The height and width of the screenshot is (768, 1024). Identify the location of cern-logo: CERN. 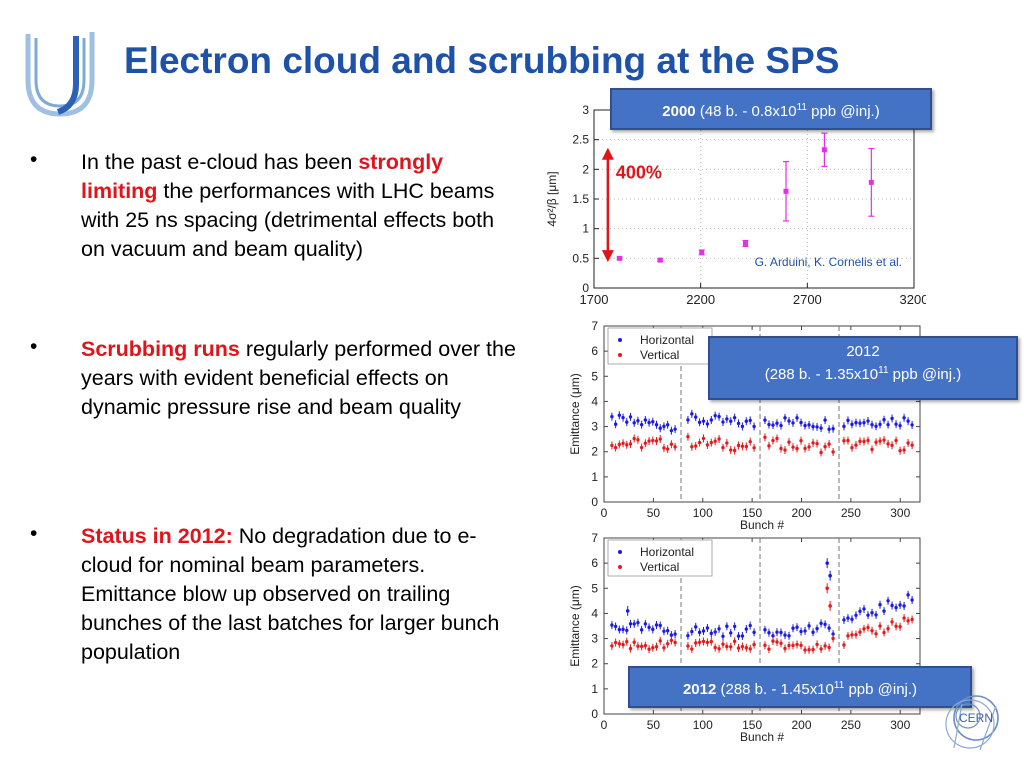
(972, 723).